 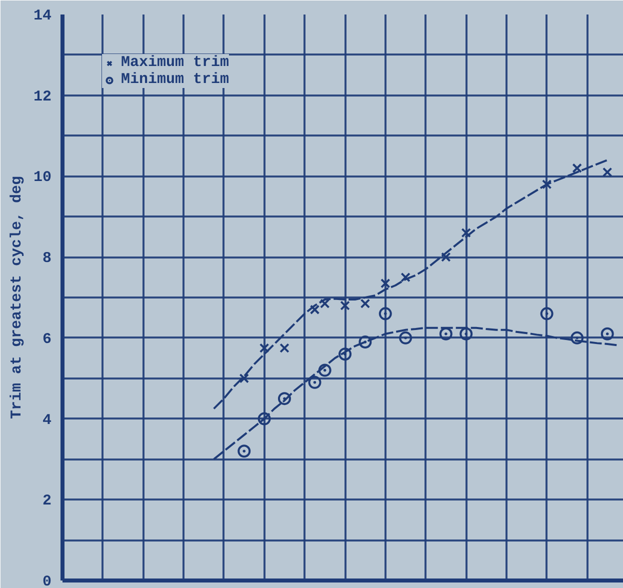 What do you see at coordinates (47, 339) in the screenshot?
I see `y-tick-label: 6` at bounding box center [47, 339].